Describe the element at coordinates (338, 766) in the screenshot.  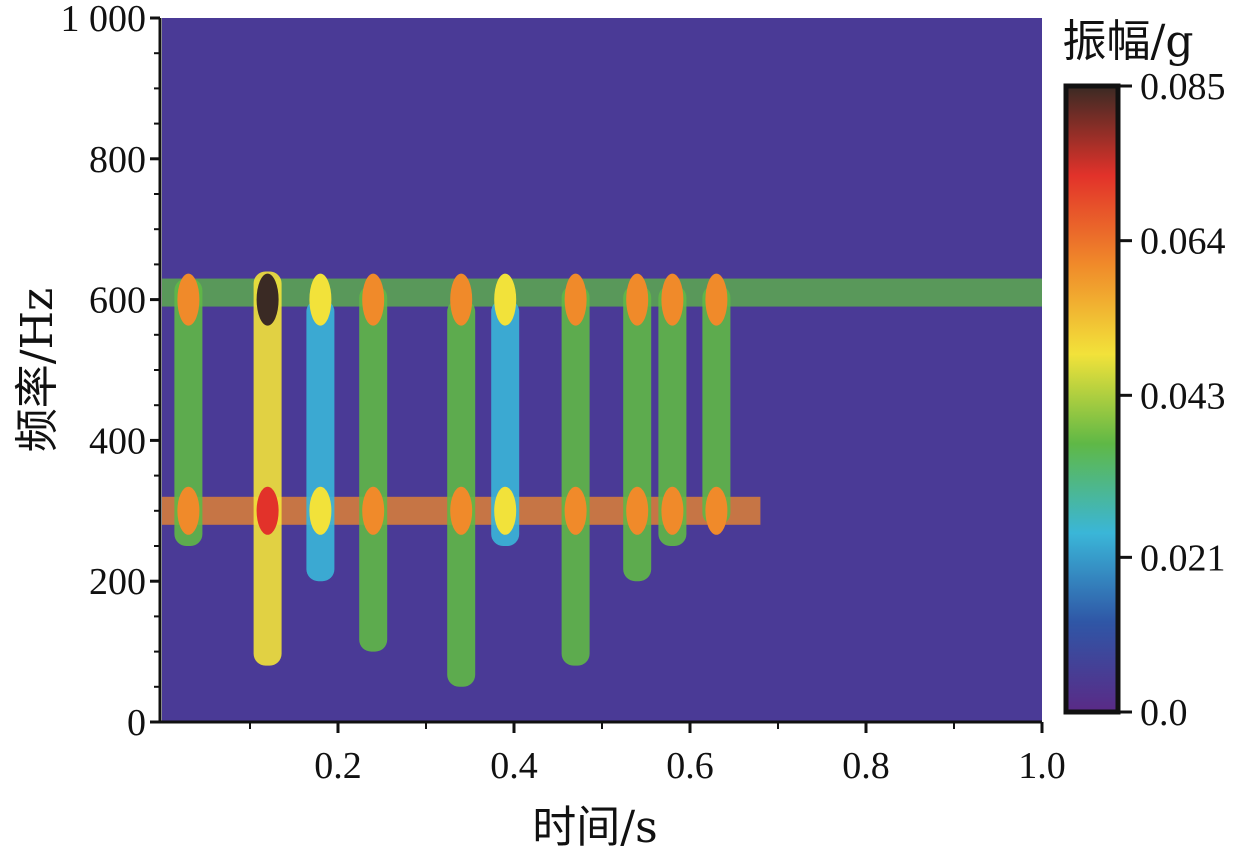
I see `x-tick-label: 0.2` at that location.